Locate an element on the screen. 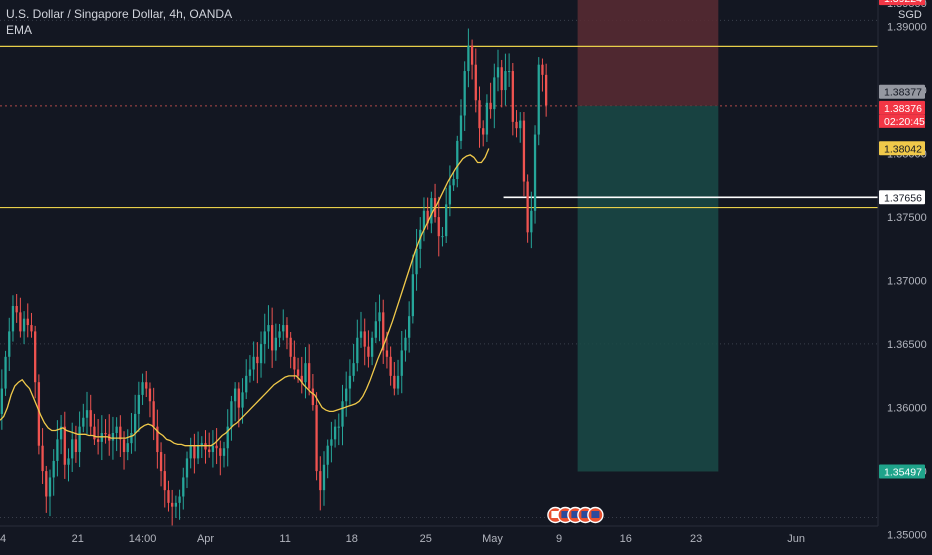 The height and width of the screenshot is (555, 932). stop-loss-zone is located at coordinates (648, 53).